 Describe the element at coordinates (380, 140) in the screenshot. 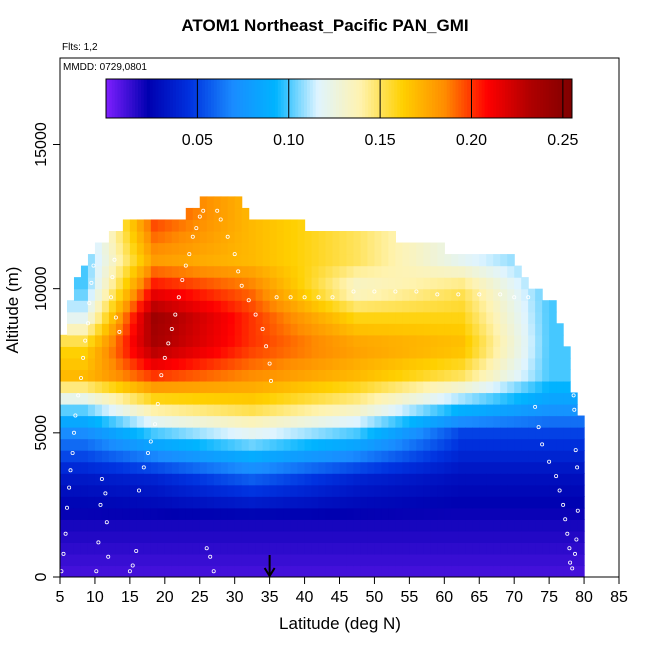

I see `colorbar-tick-label: 0.15` at that location.